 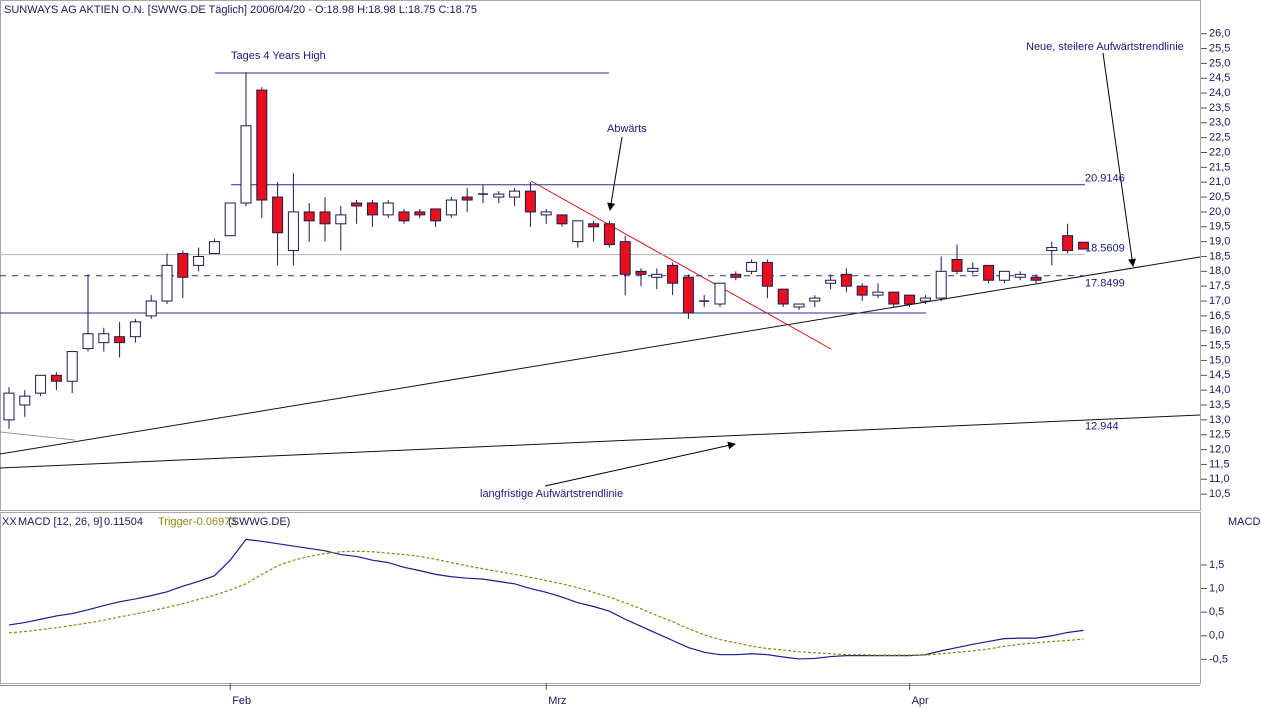 What do you see at coordinates (1219, 331) in the screenshot?
I see `y-tick-label: 16,0` at bounding box center [1219, 331].